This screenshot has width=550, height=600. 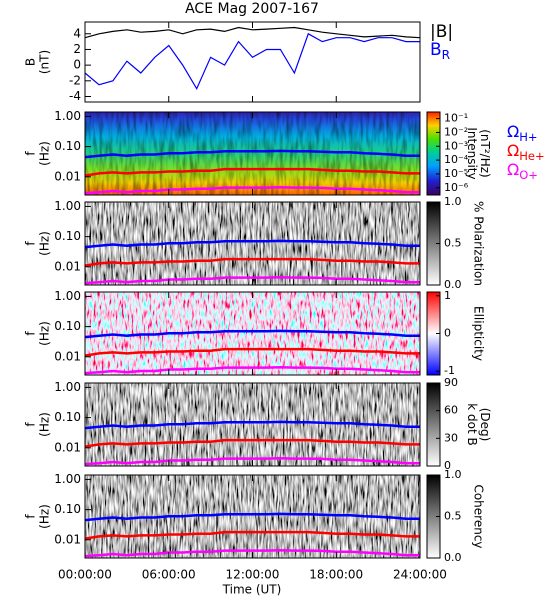 I want to click on colorbar-tick-label: 10⁻², so click(x=456, y=131).